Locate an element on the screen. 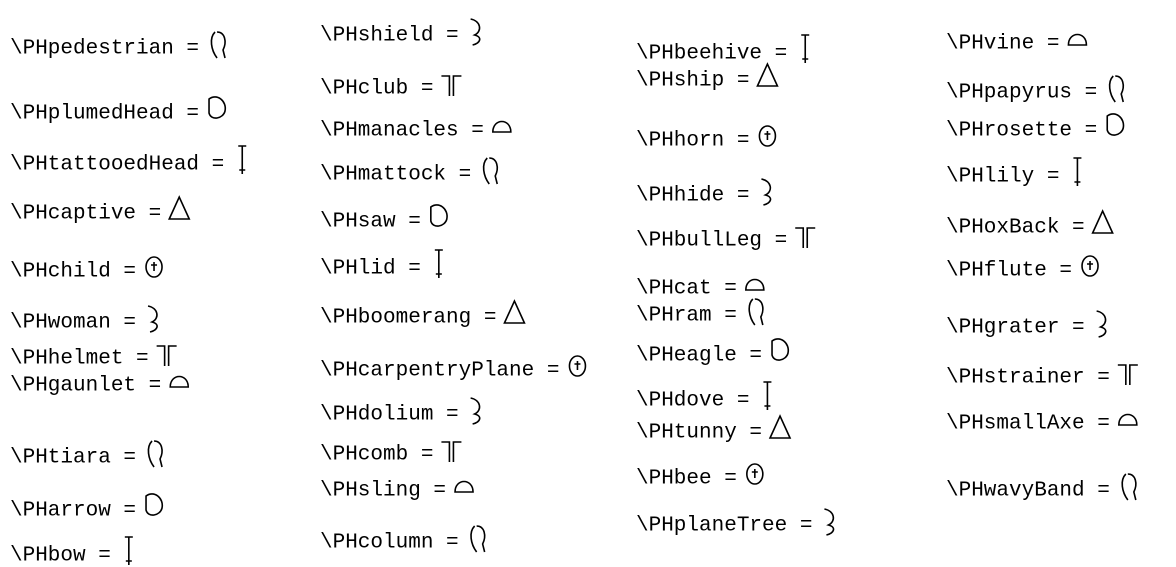 The image size is (1176, 567). command-label: \PHvine = is located at coordinates (1002, 44).